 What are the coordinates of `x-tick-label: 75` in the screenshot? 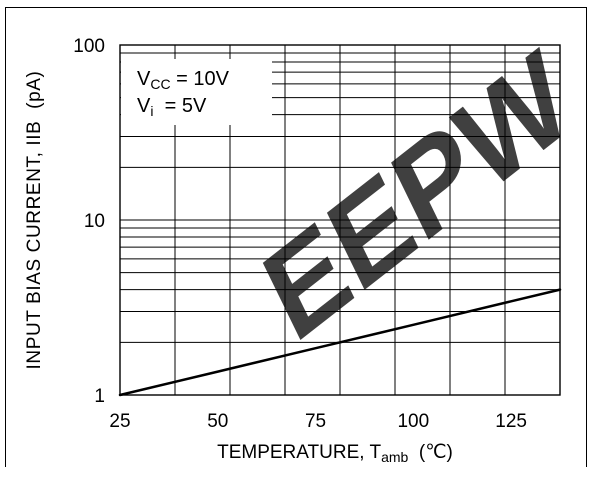 It's located at (315, 421).